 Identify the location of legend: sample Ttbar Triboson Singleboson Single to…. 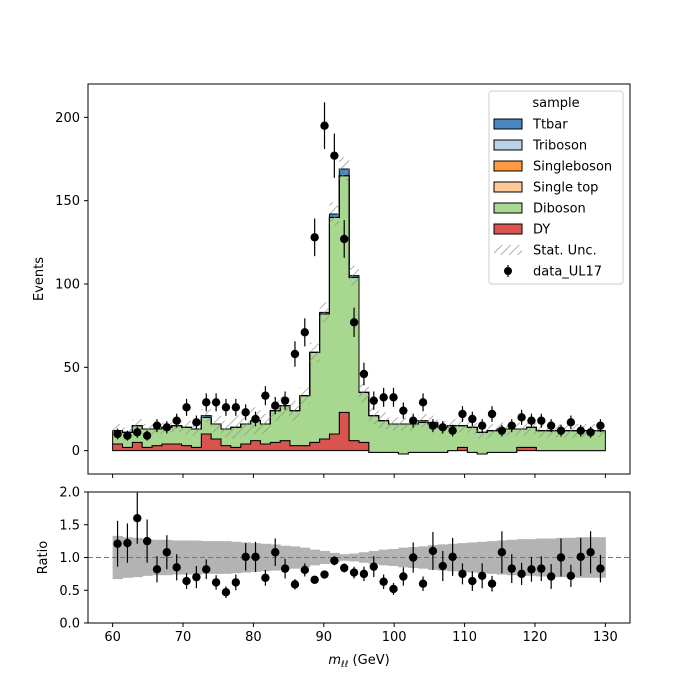
(556, 187).